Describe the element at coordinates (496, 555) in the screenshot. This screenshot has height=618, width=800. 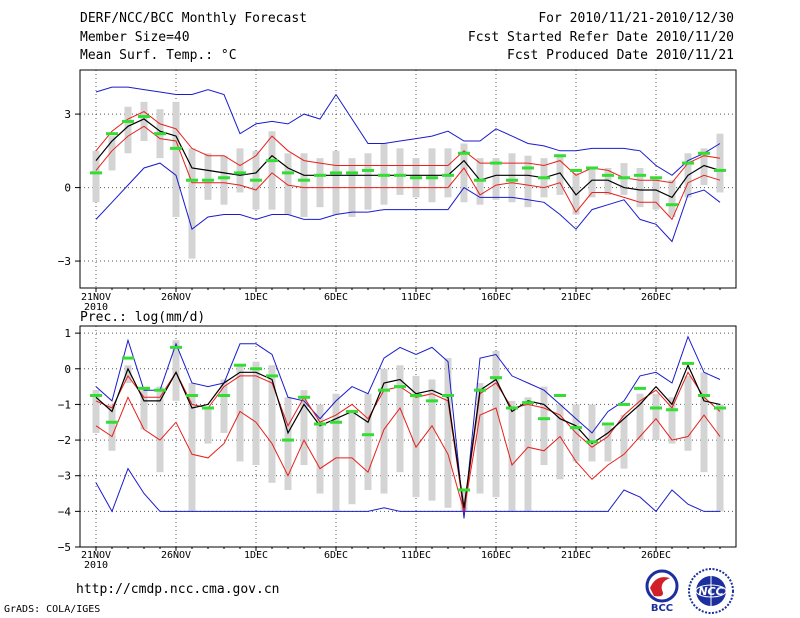
I see `precip-xtick-label: 16DEC` at that location.